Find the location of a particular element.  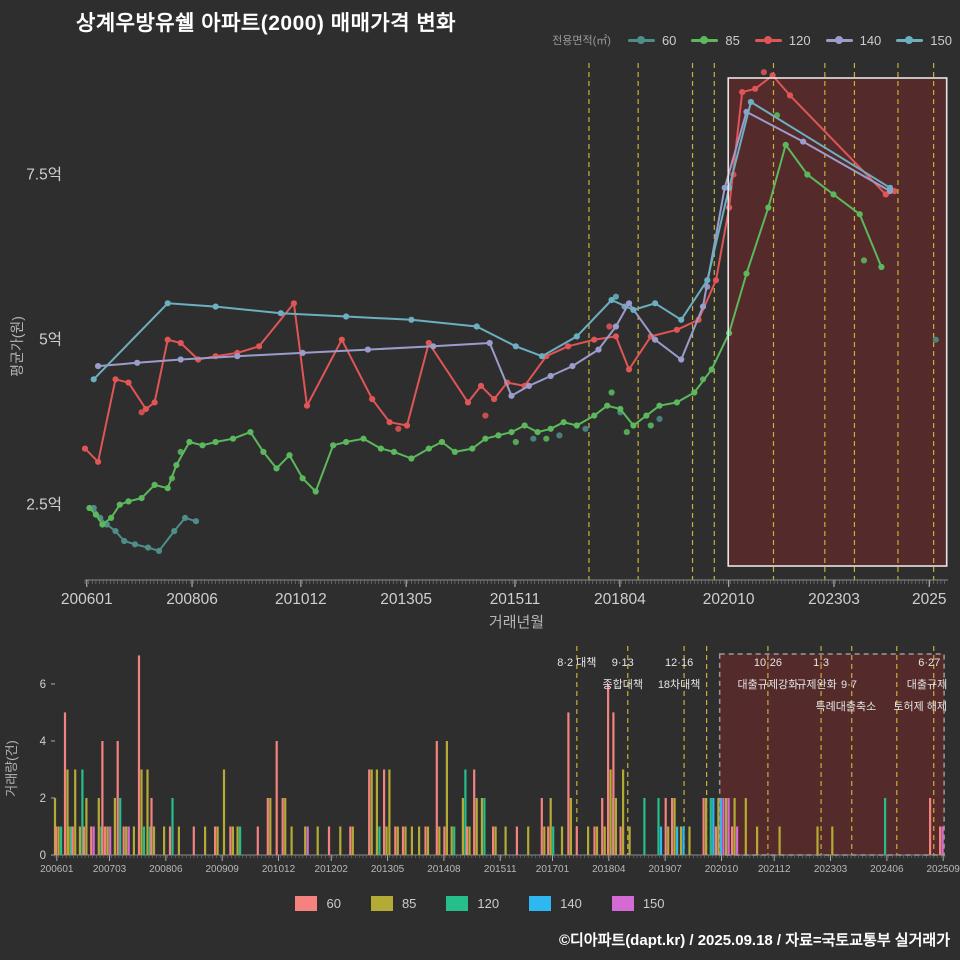

y-tick-label: 4 is located at coordinates (43, 742).